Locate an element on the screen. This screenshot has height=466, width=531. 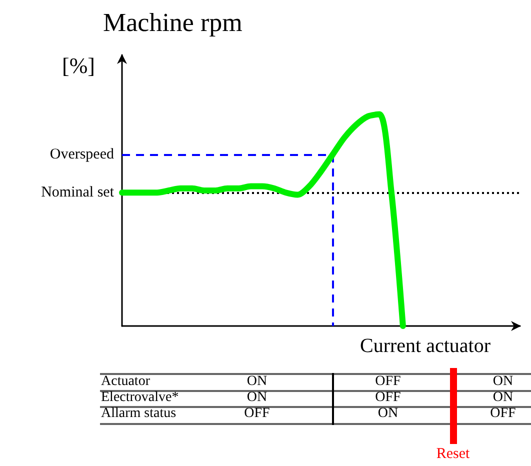
chart-title: Machine rpm is located at coordinates (172, 22).